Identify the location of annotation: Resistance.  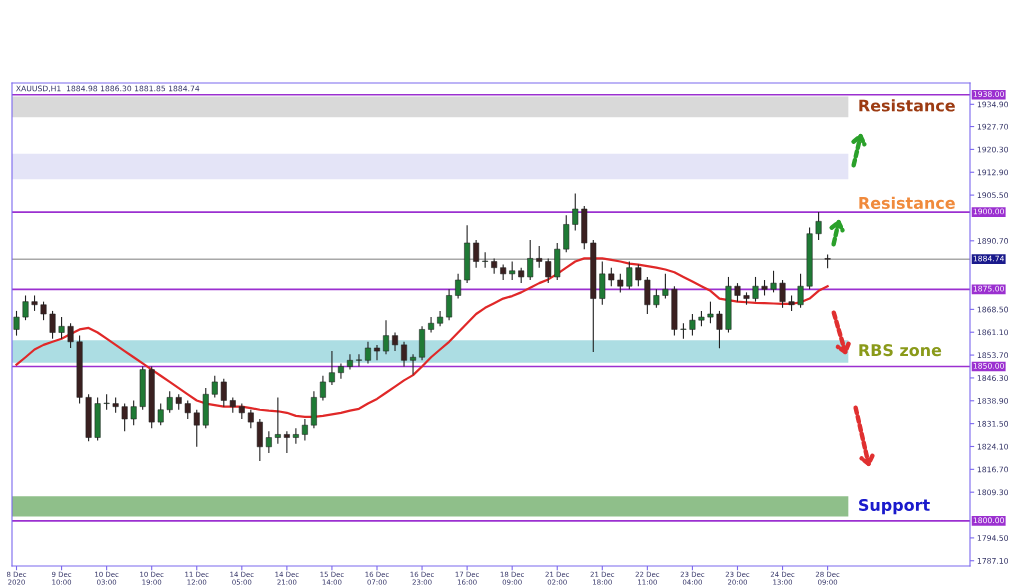
(907, 202).